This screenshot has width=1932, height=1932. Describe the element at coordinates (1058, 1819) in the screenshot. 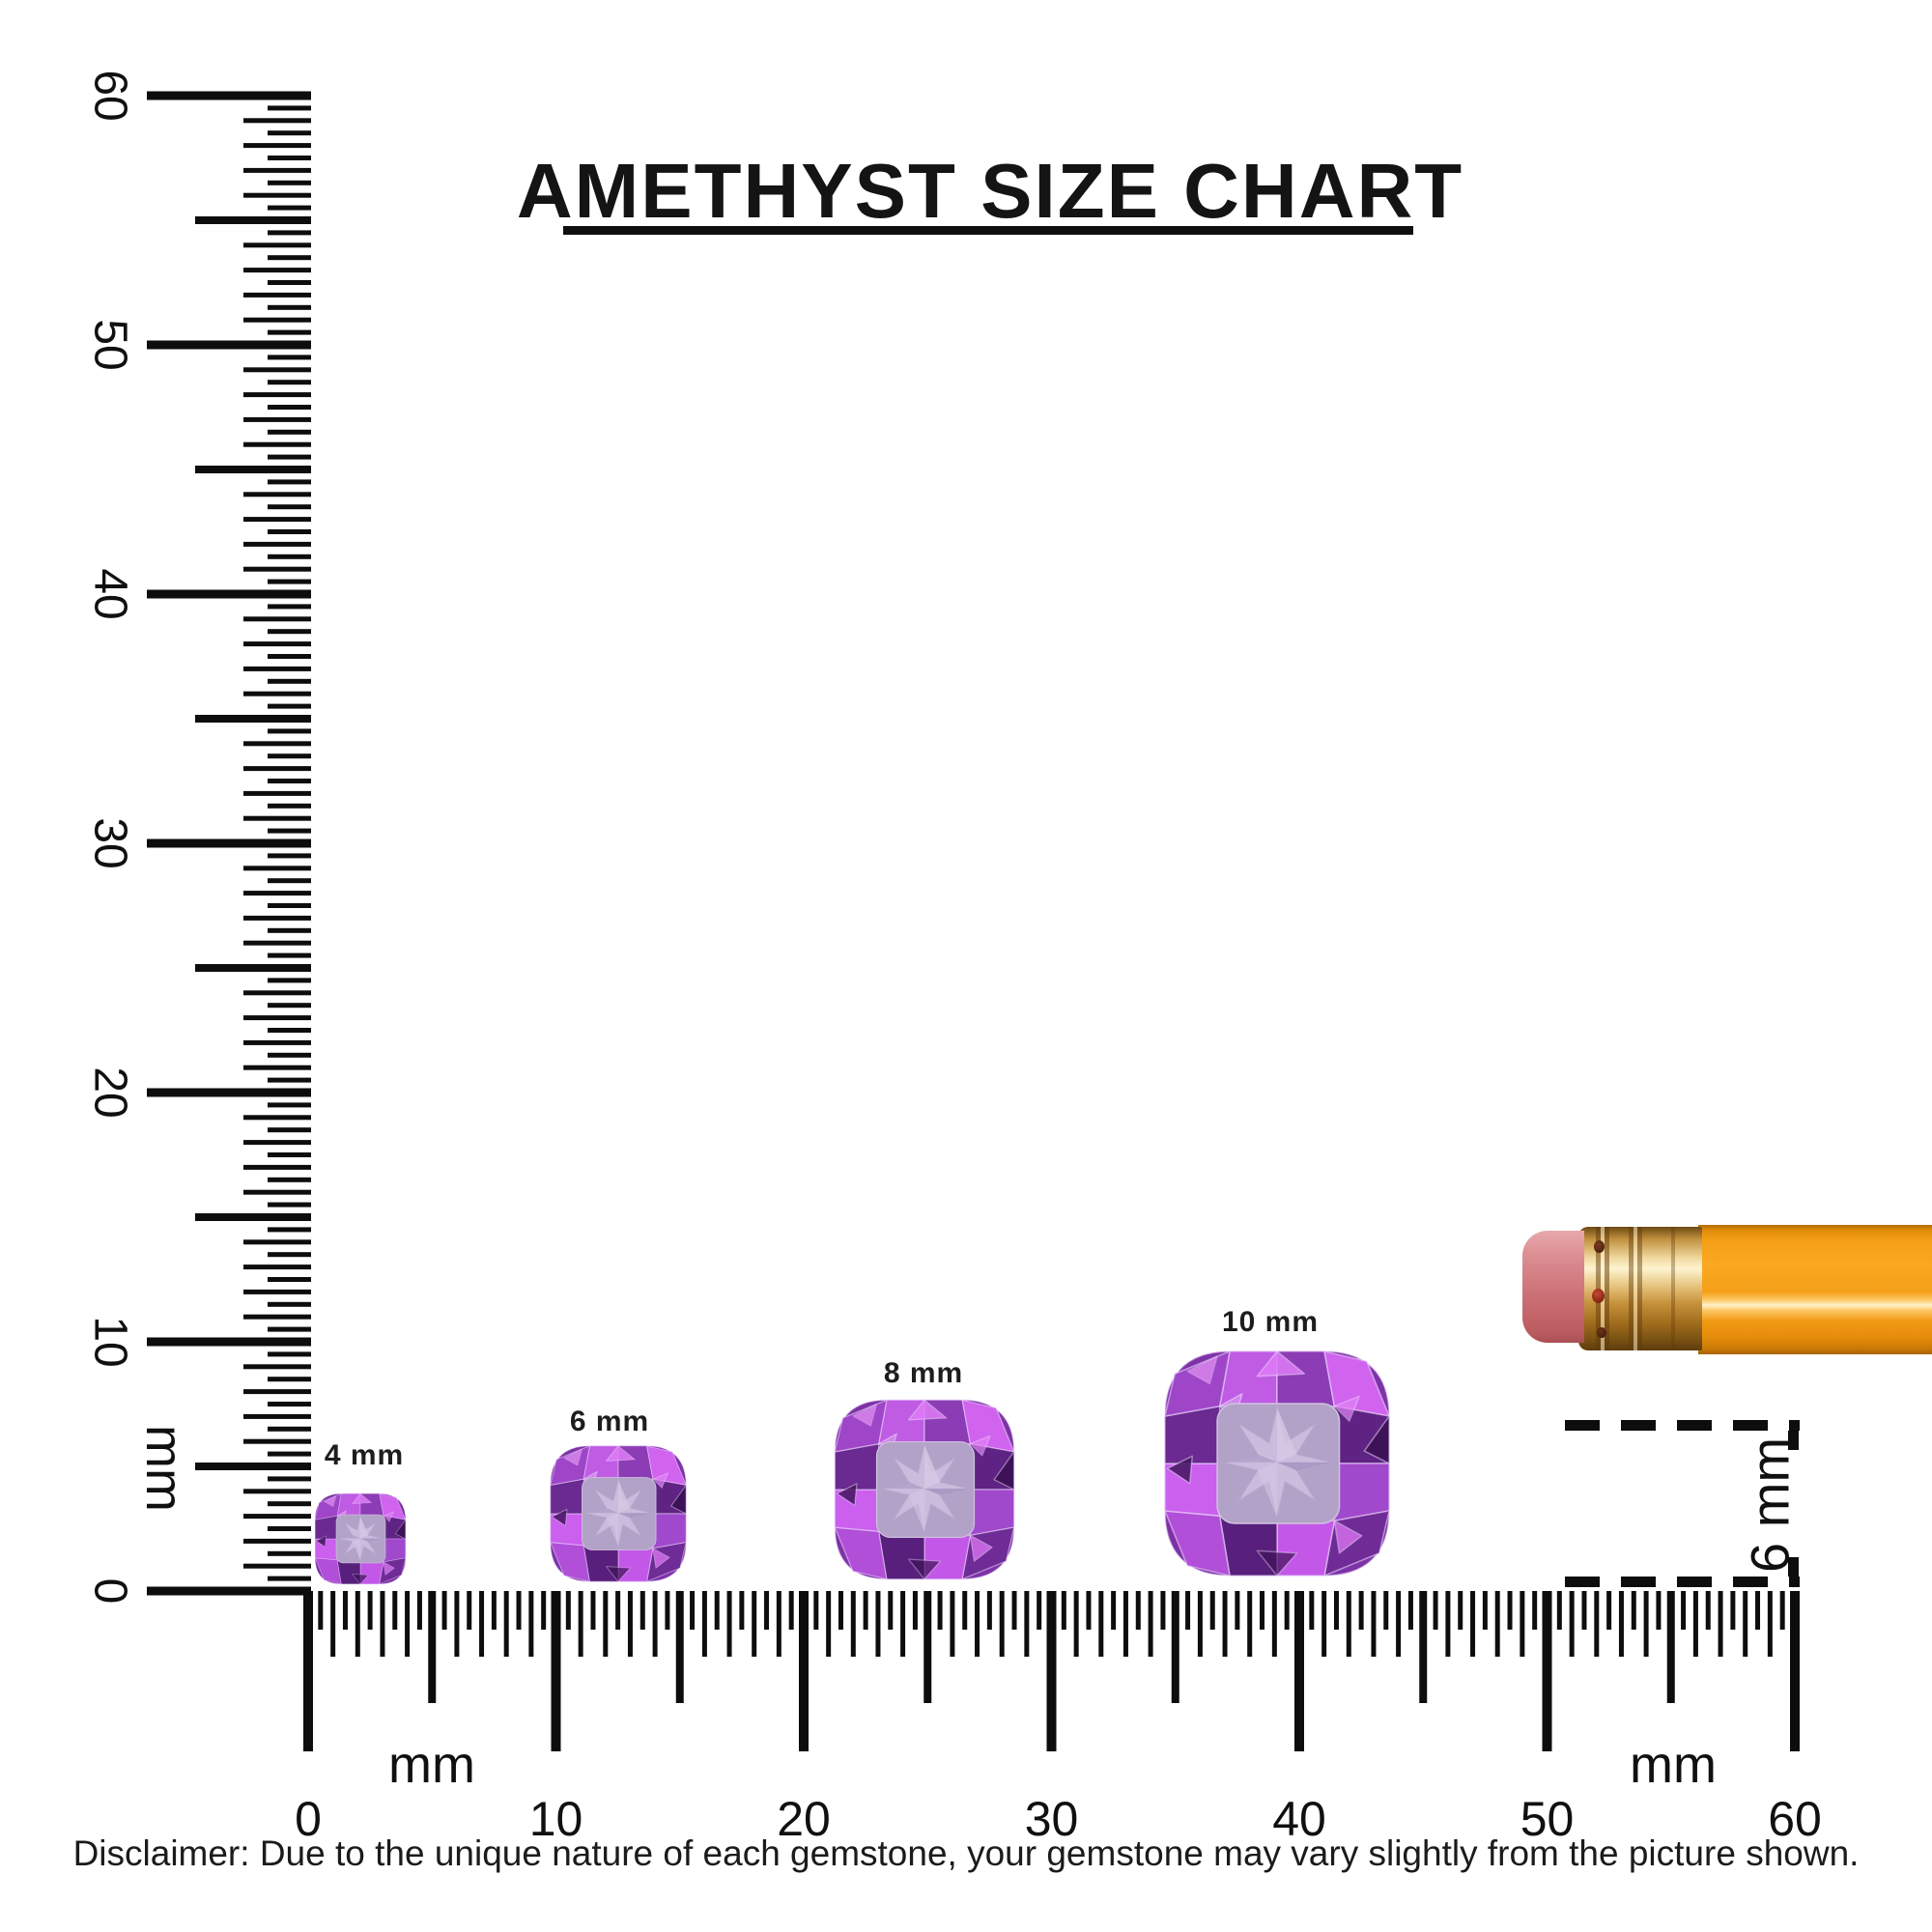

I see `horizontal-ruler-labels: 0 10 20 30 40 50 60` at that location.